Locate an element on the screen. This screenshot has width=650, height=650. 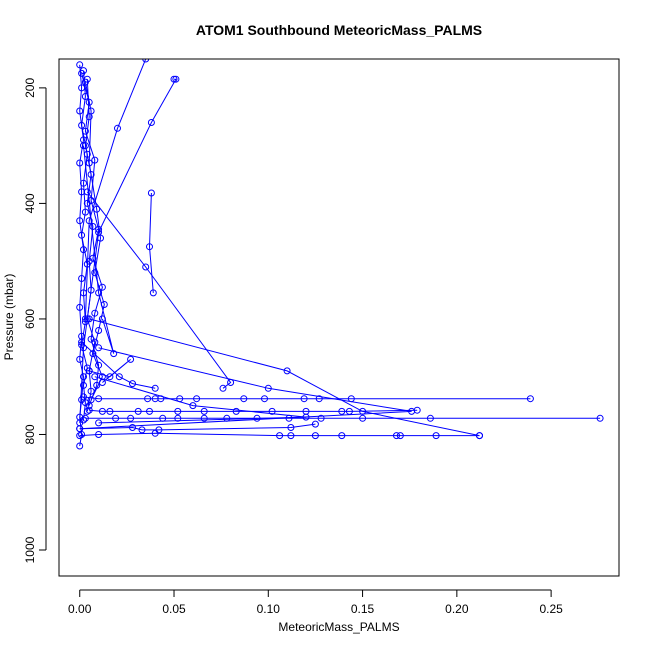
y-tick-label: 200 is located at coordinates (30, 88).